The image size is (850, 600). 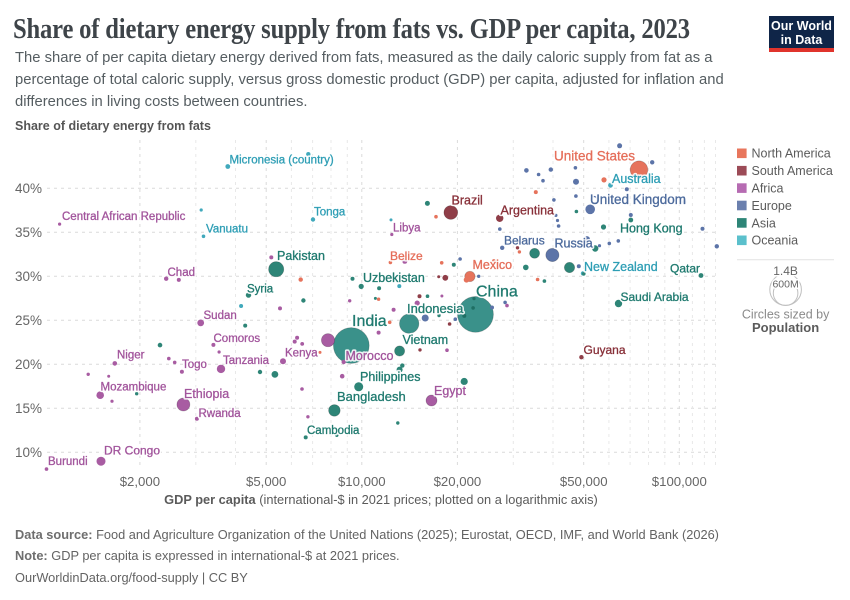 I want to click on svg-text: 20%, so click(x=28, y=364).